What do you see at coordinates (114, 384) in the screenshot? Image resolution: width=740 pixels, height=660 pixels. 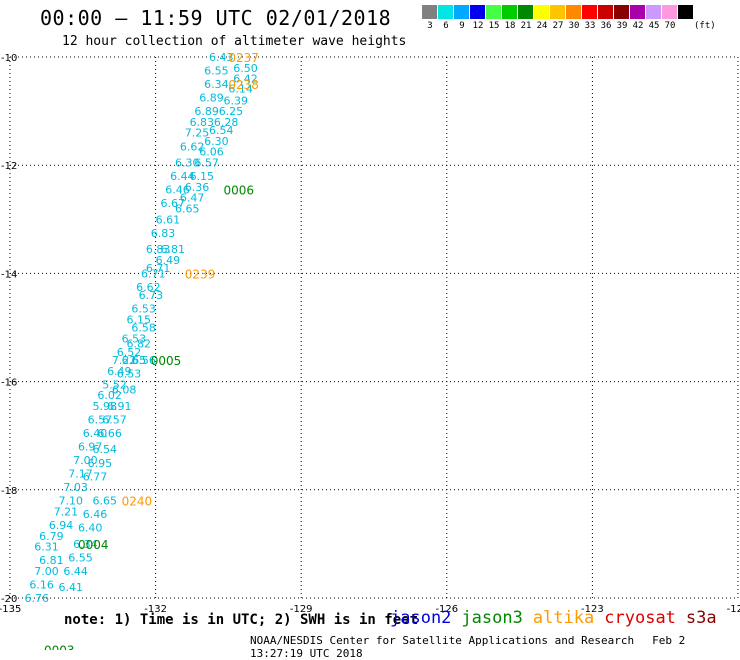 I see `wave-height-value: 5.52` at bounding box center [114, 384].